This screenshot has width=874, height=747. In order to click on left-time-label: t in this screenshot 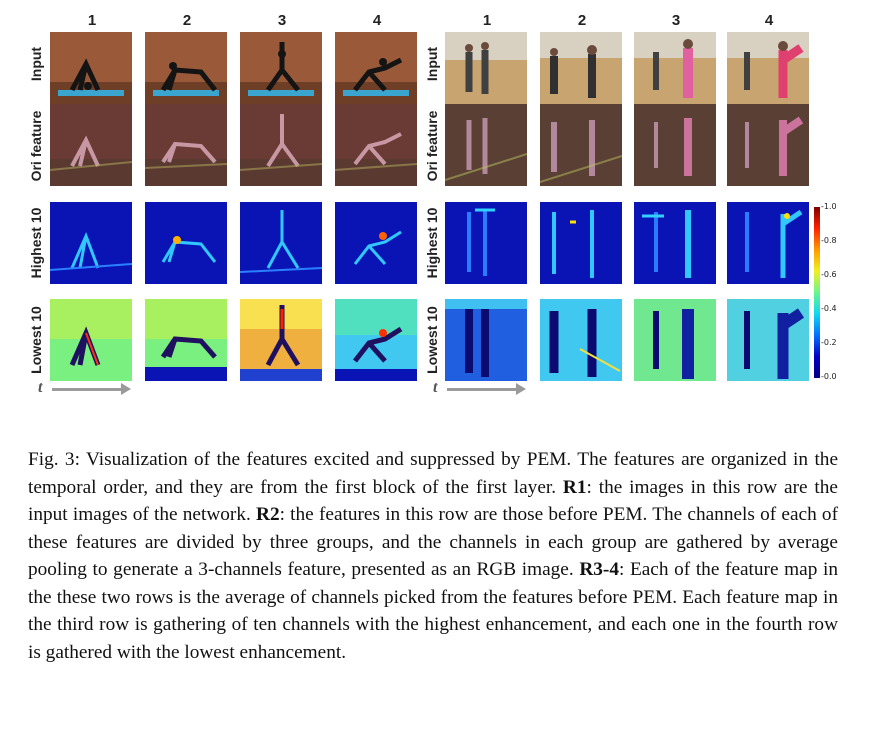, I will do `click(40, 387)`.